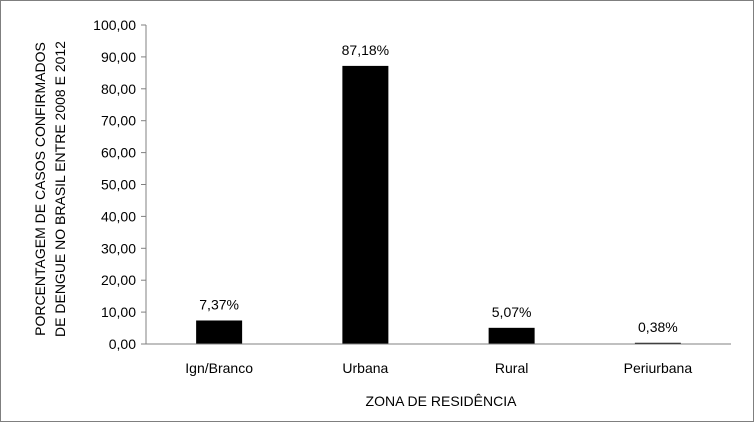 This screenshot has width=754, height=422. I want to click on y-tick-label: 30,00, so click(118, 248).